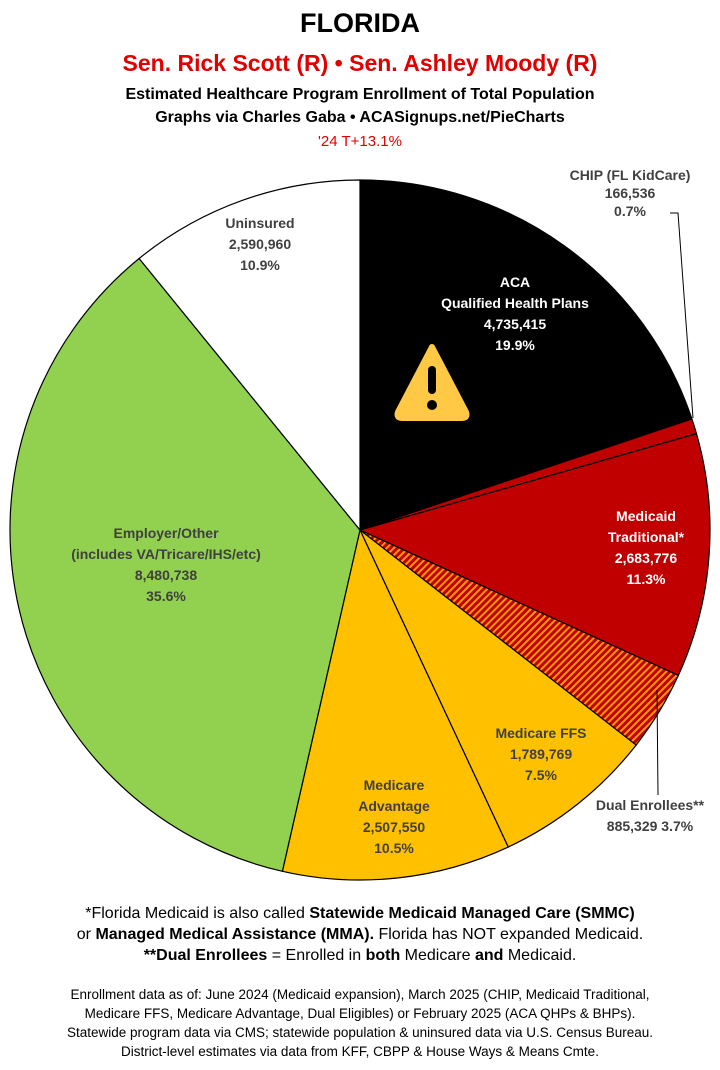  What do you see at coordinates (394, 785) in the screenshot?
I see `slice-label: Medicare` at bounding box center [394, 785].